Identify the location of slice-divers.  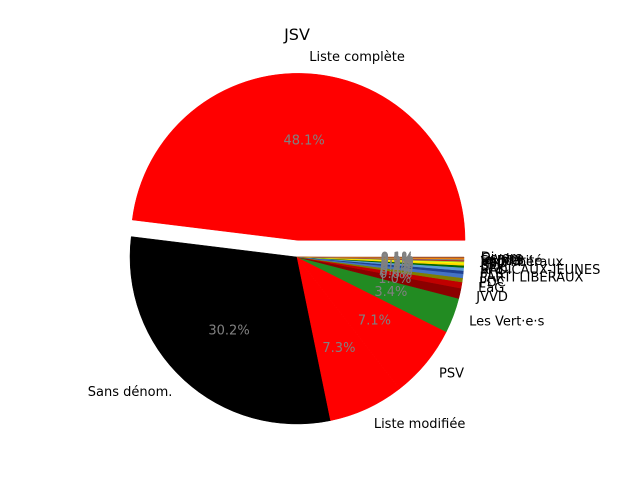
(380, 257).